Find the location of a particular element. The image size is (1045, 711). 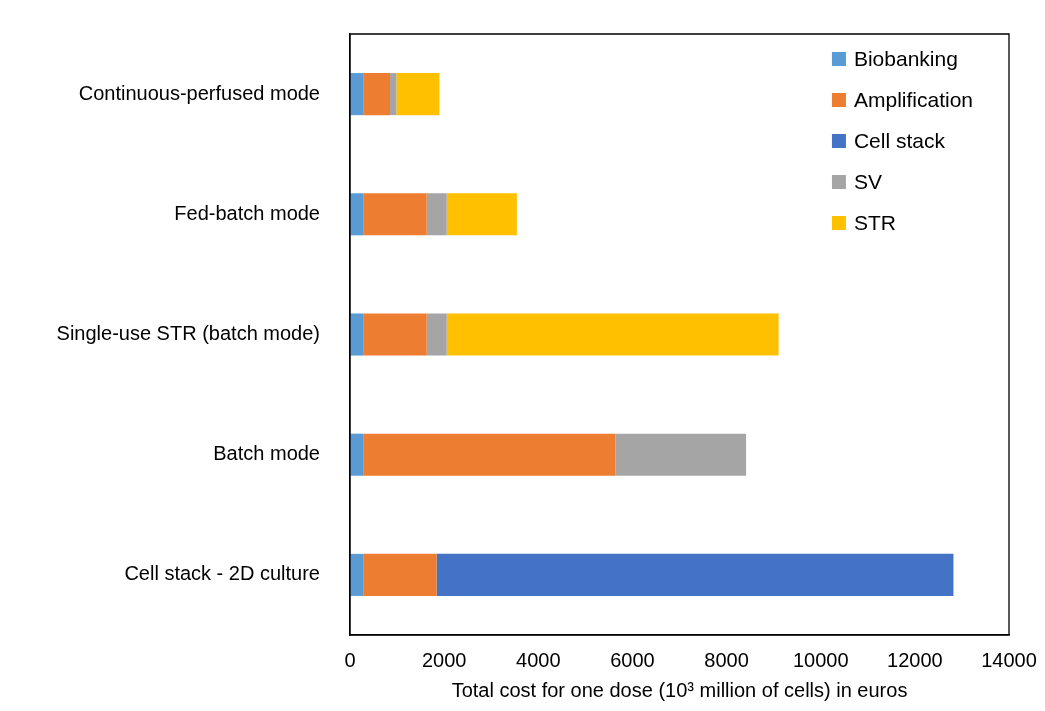

x-tick-label: 14000 is located at coordinates (1009, 659).